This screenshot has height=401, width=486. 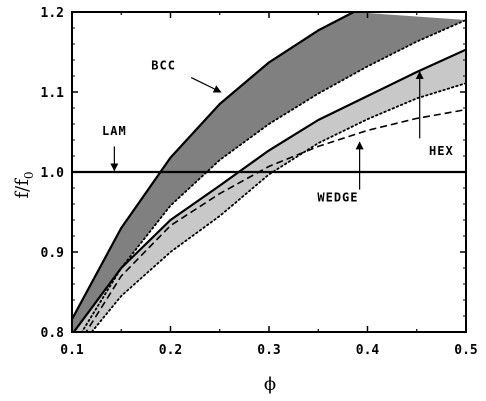 What do you see at coordinates (114, 131) in the screenshot?
I see `lam-annotation-label: LAM` at bounding box center [114, 131].